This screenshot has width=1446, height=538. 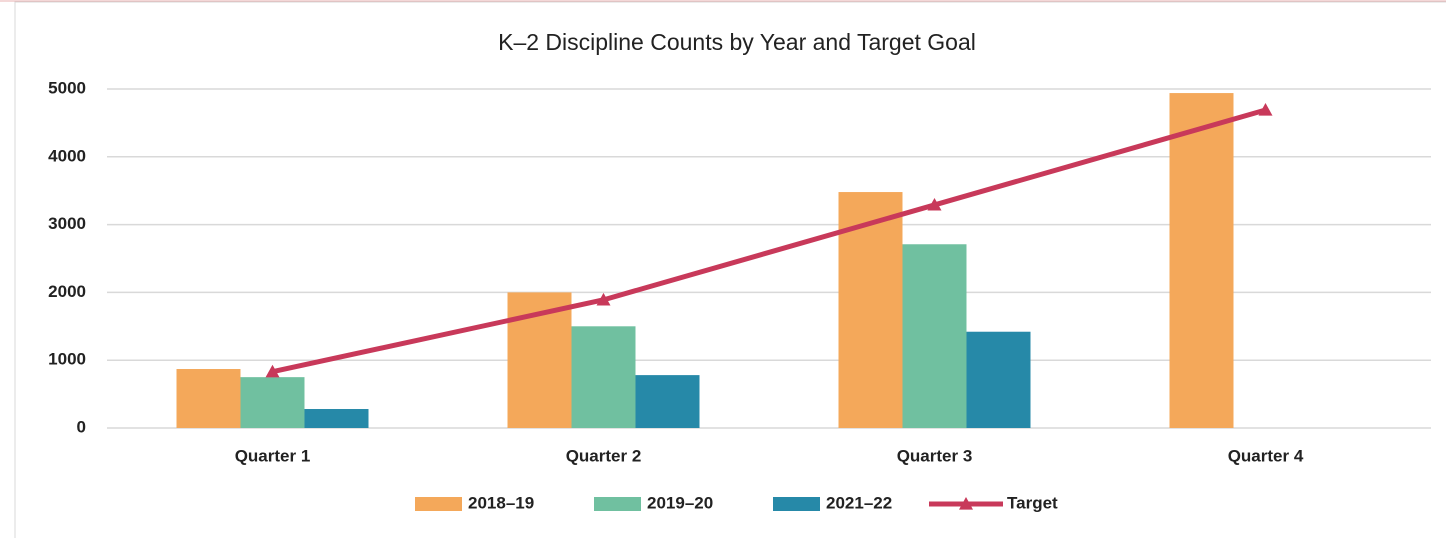 I want to click on legend-label: Target, so click(x=1032, y=502).